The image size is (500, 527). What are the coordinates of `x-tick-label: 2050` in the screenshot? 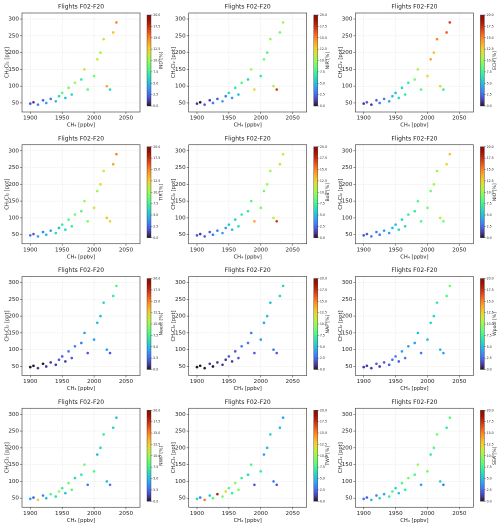 It's located at (459, 119).